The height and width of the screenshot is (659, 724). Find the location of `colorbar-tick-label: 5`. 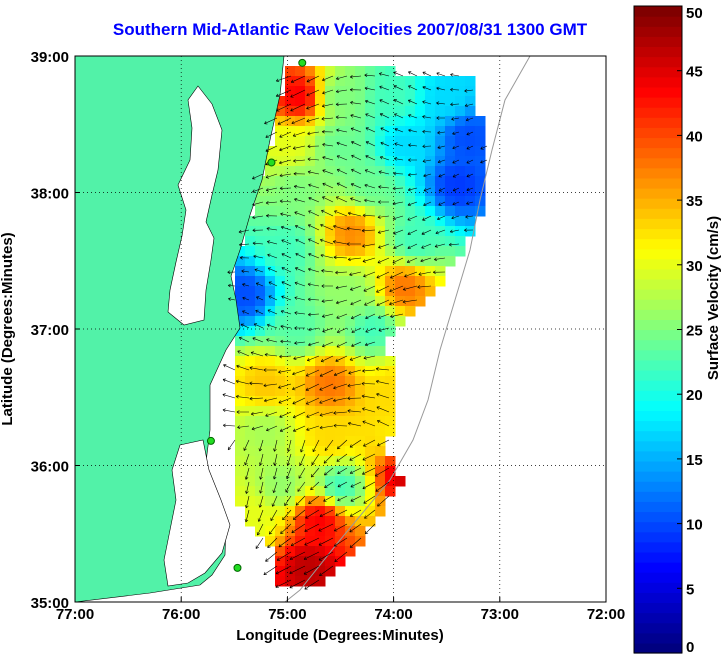

colorbar-tick-label: 5 is located at coordinates (690, 589).